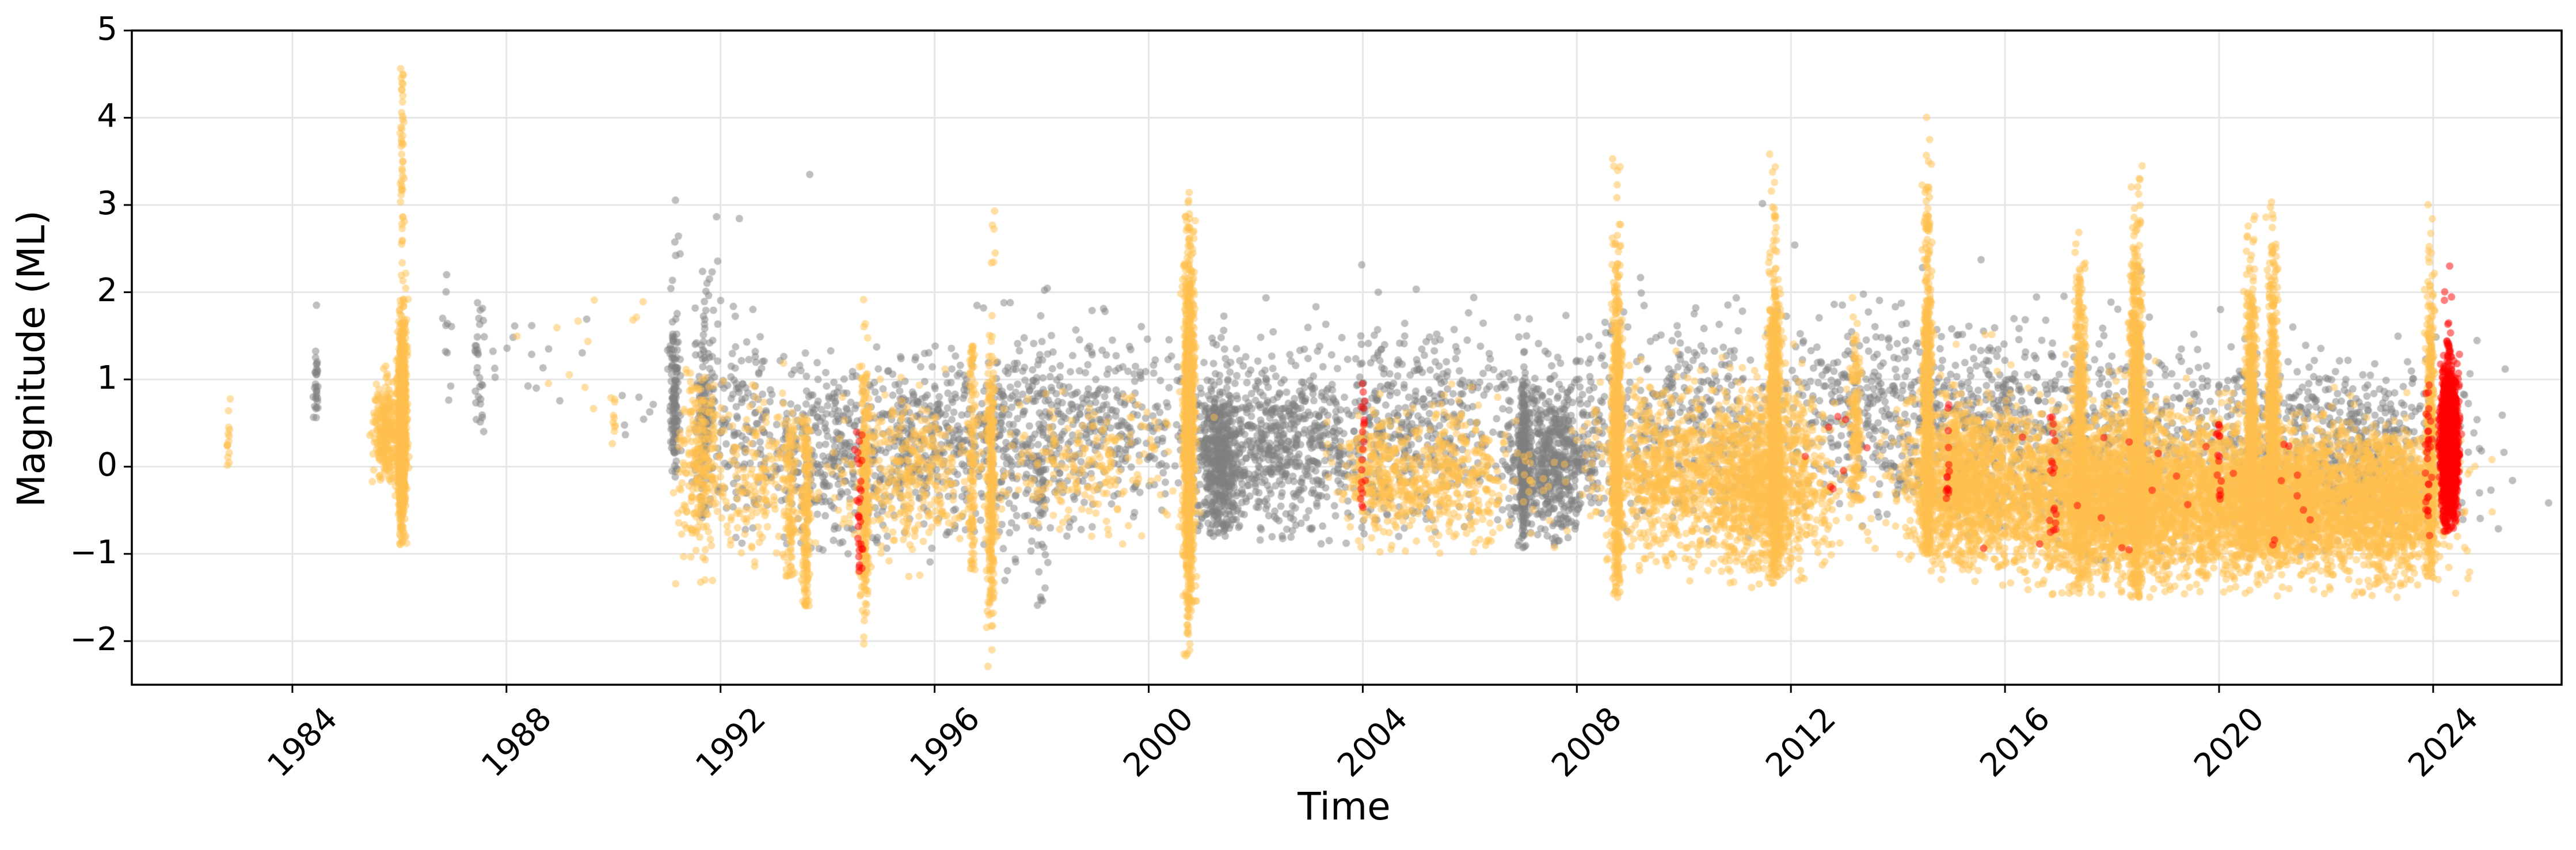 The width and height of the screenshot is (2576, 850). Describe the element at coordinates (94, 552) in the screenshot. I see `y-tick-label: −1` at that location.